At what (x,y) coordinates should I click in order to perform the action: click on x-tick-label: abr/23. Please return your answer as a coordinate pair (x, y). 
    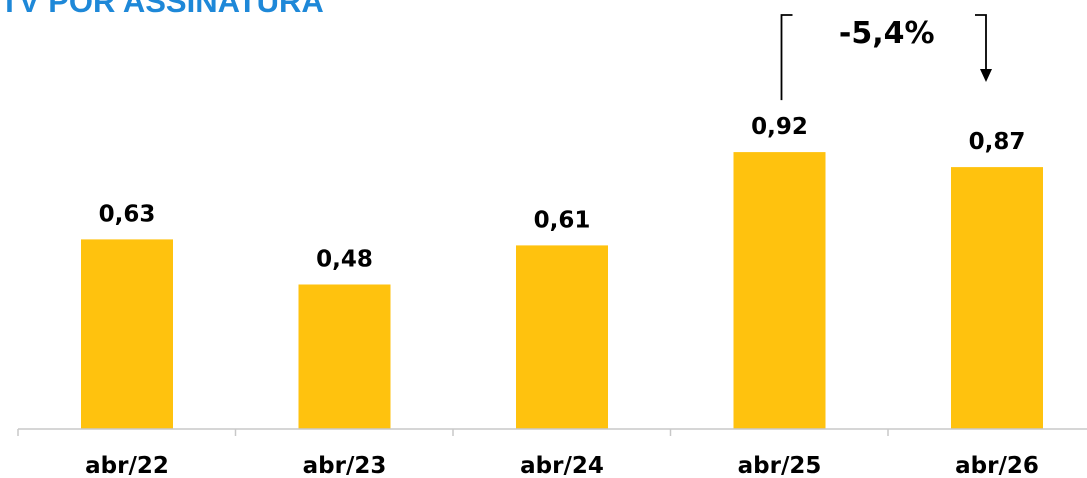
    Looking at the image, I should click on (345, 465).